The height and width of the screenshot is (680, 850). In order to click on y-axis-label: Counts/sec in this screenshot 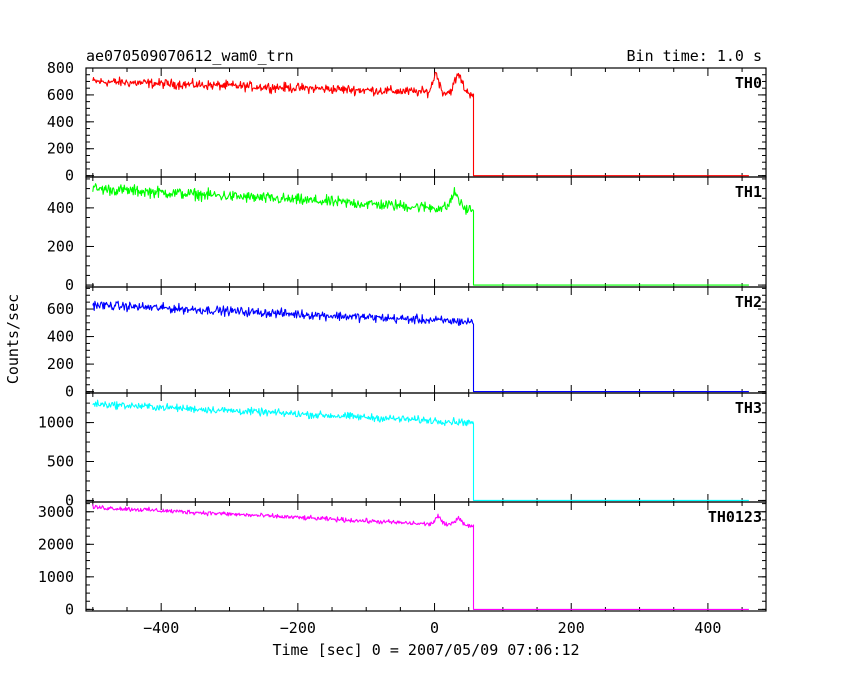, I will do `click(13, 339)`.